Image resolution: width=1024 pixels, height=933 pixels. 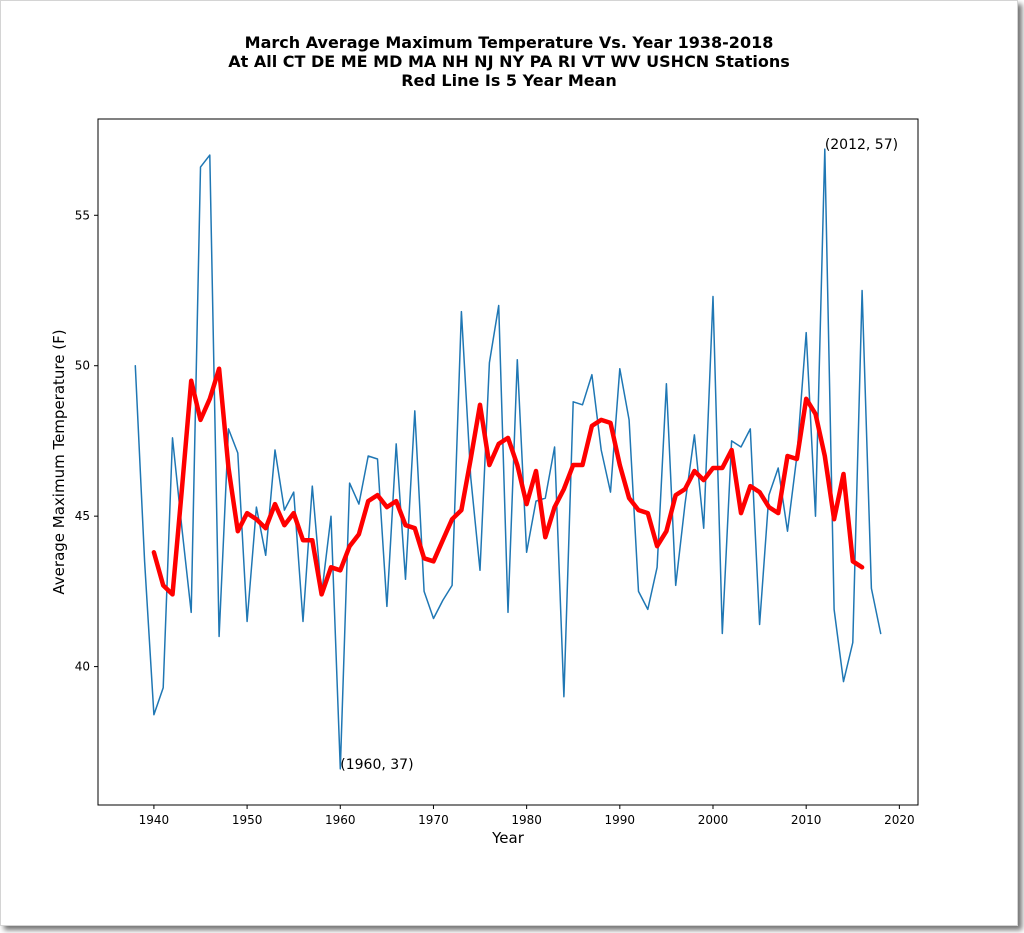 I want to click on x-tick-label-1990: 1990, so click(x=620, y=820).